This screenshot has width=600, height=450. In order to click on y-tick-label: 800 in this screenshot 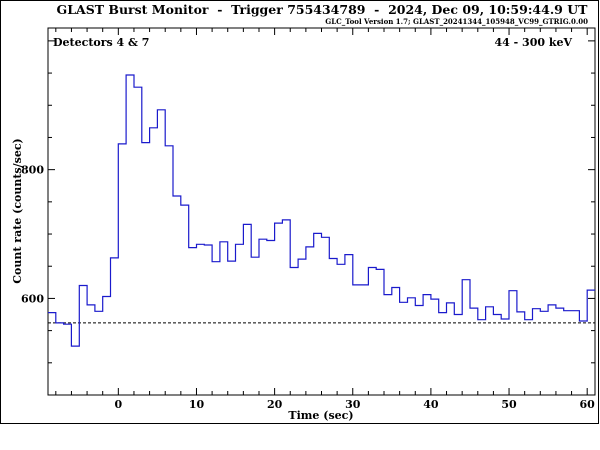, I will do `click(32, 170)`.